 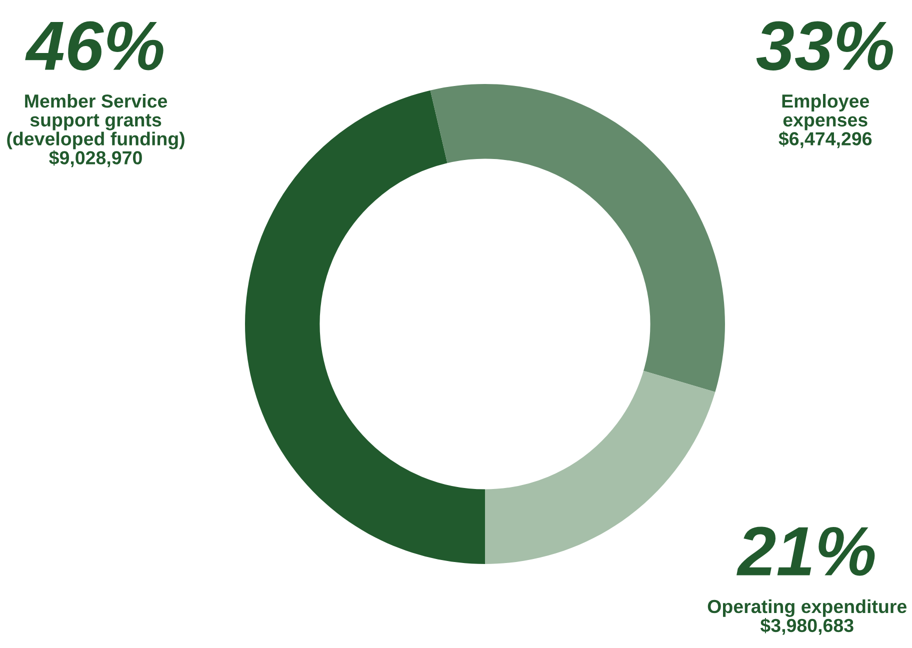 What do you see at coordinates (95, 122) in the screenshot?
I see `slice-label: Member Service support grants (developed funding)` at bounding box center [95, 122].